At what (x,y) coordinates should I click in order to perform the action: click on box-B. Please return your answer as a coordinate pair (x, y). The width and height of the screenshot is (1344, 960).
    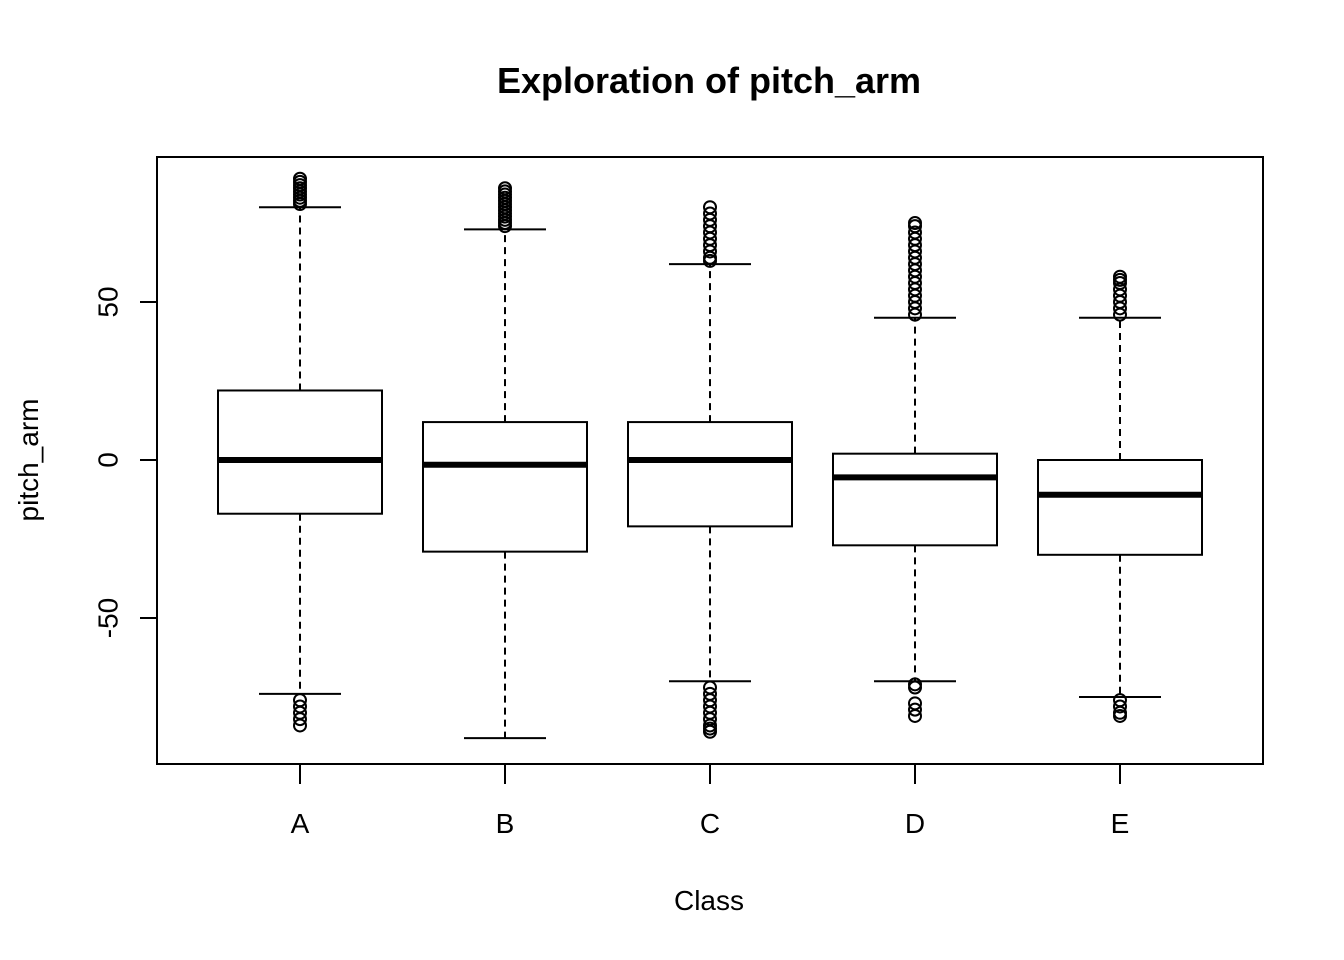
    Looking at the image, I should click on (505, 487).